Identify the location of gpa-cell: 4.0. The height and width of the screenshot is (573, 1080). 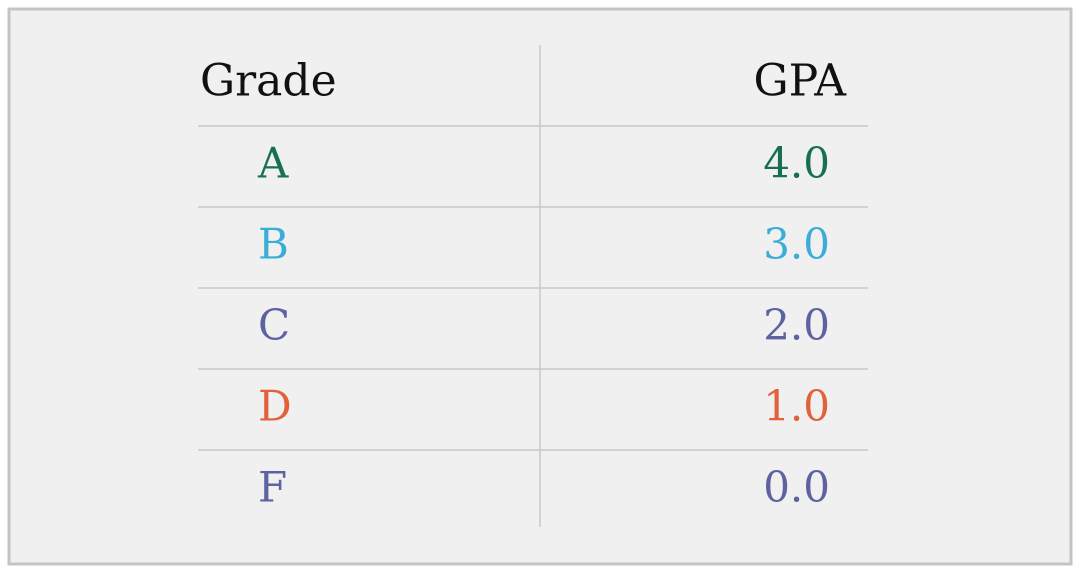
(796, 163).